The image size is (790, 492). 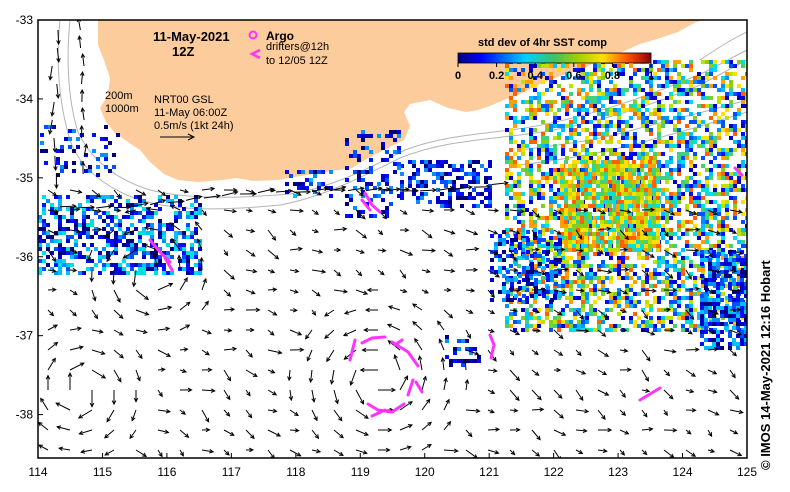 What do you see at coordinates (102, 472) in the screenshot?
I see `x-tick-label: 115` at bounding box center [102, 472].